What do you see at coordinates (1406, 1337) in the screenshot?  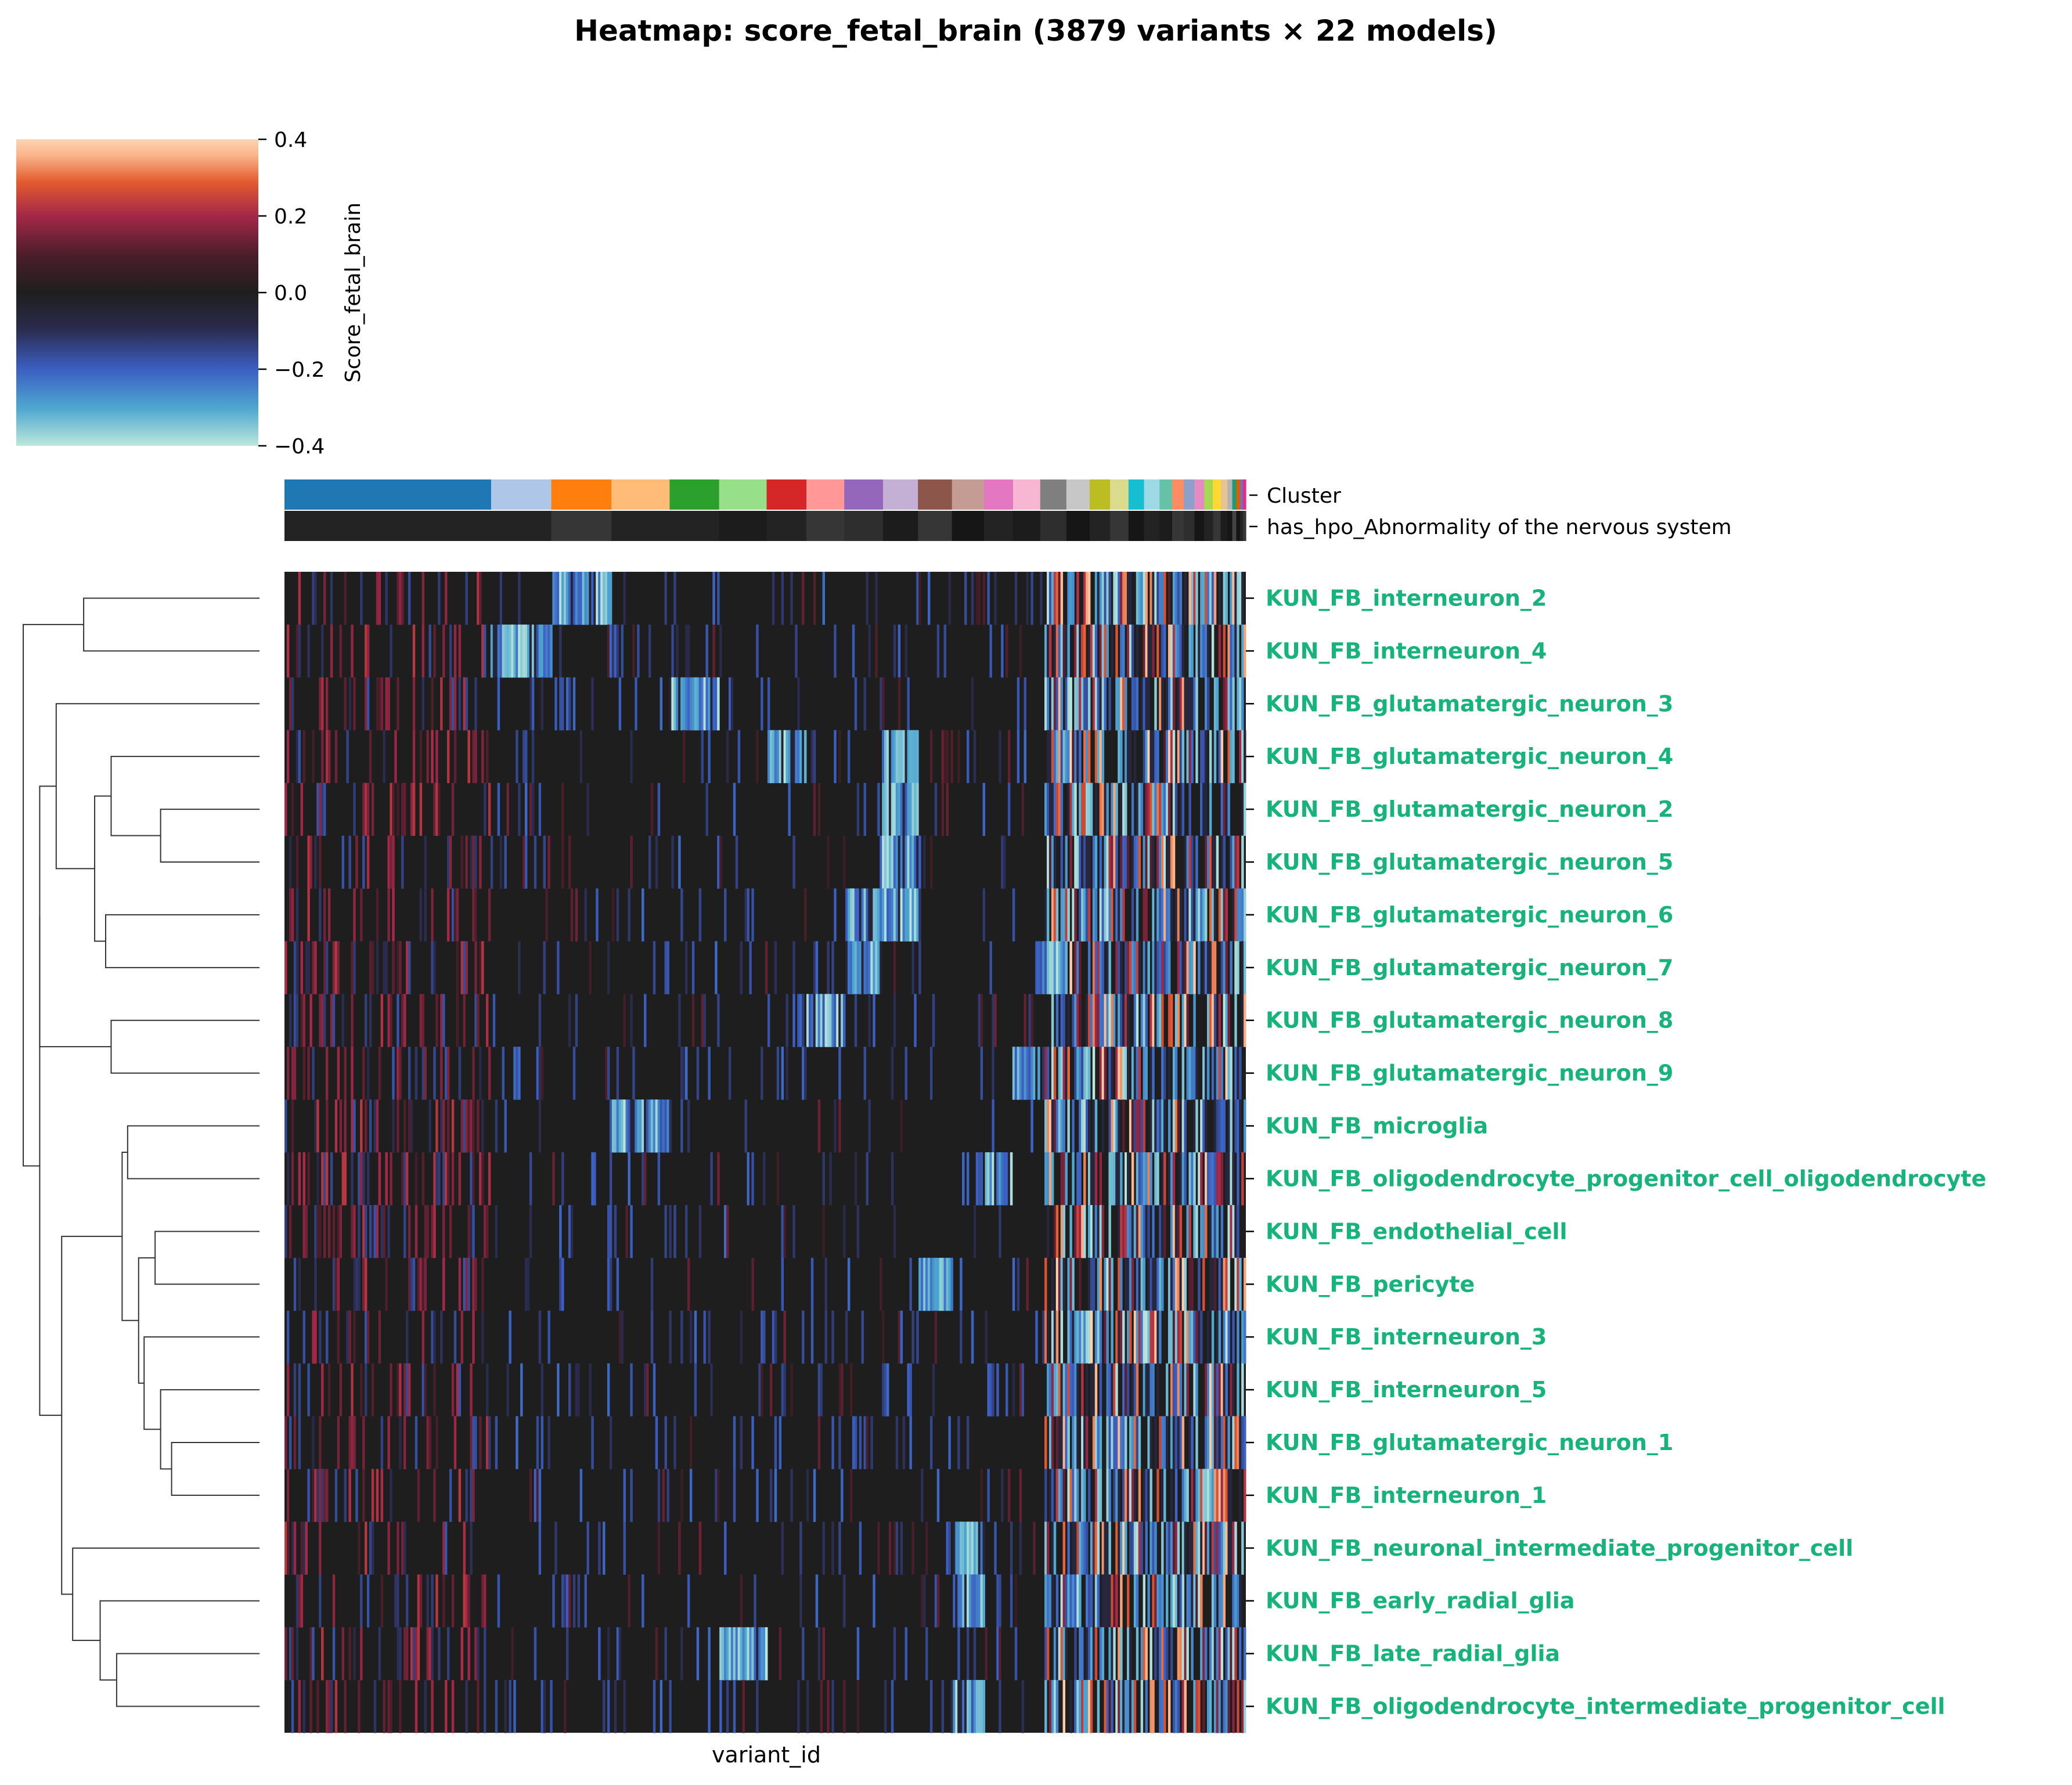 I see `row-label: KUN_FB_interneuron_3` at bounding box center [1406, 1337].